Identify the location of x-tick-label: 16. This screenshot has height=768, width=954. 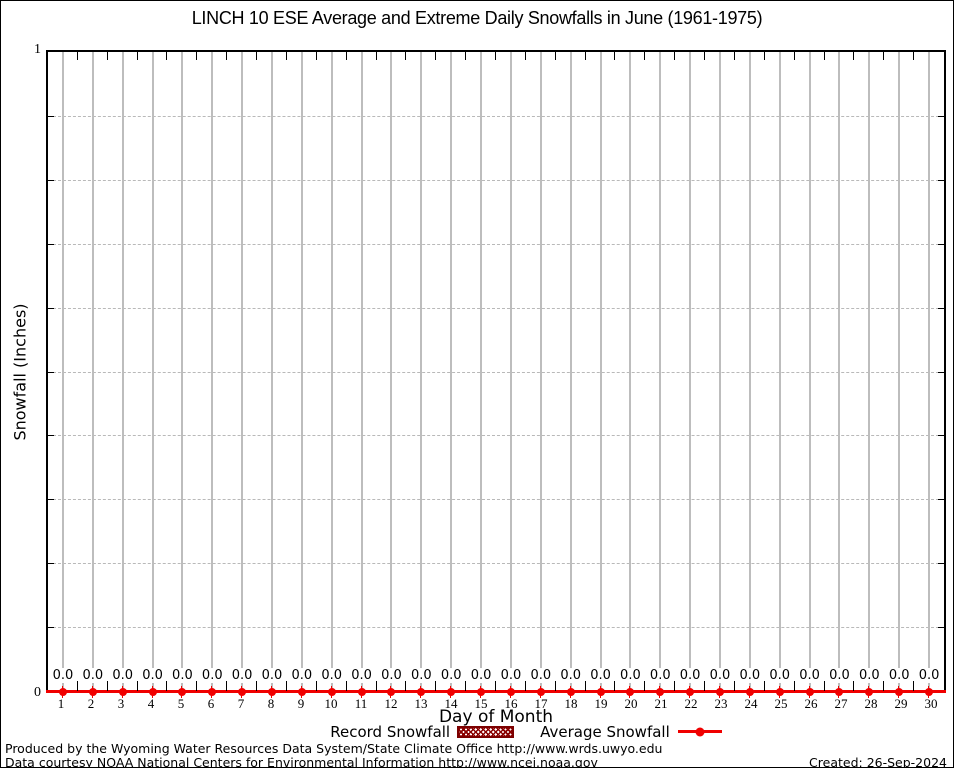
(511, 703).